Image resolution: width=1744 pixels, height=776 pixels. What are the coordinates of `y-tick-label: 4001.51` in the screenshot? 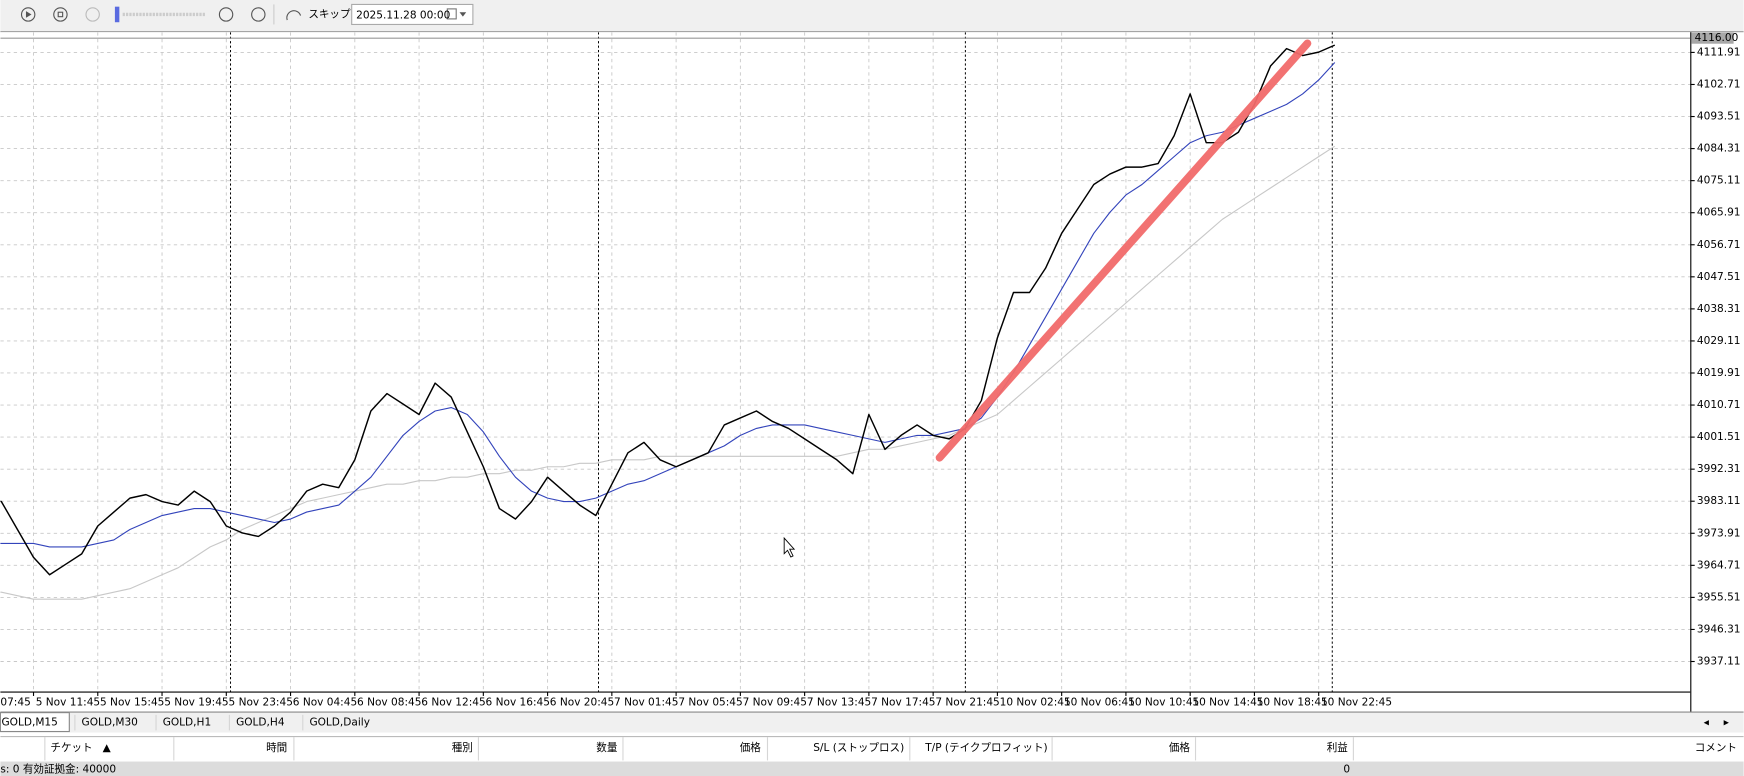 It's located at (1719, 437).